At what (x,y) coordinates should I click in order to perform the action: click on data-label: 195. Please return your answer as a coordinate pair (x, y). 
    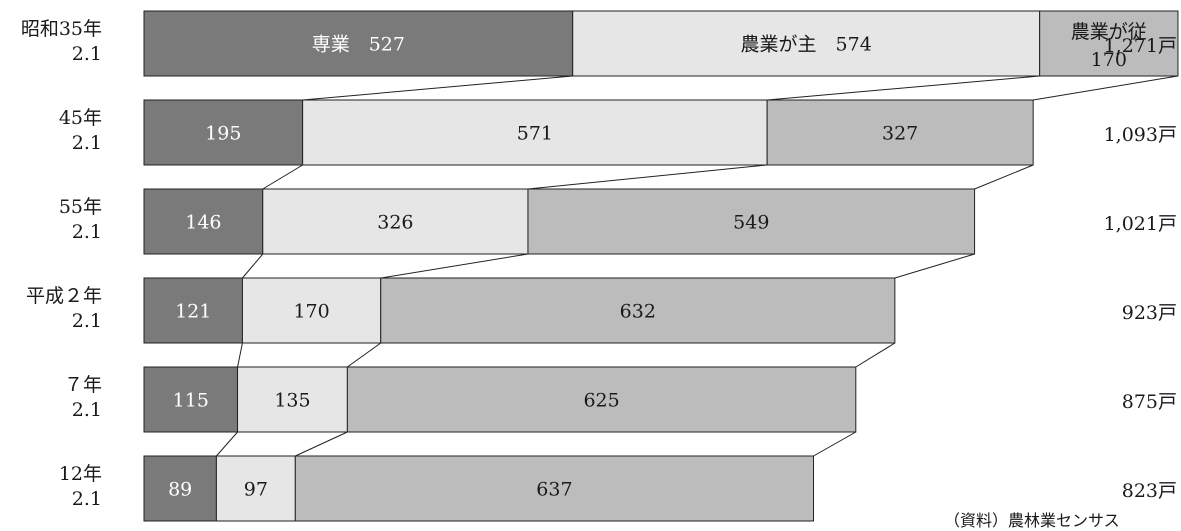
    Looking at the image, I should click on (223, 134).